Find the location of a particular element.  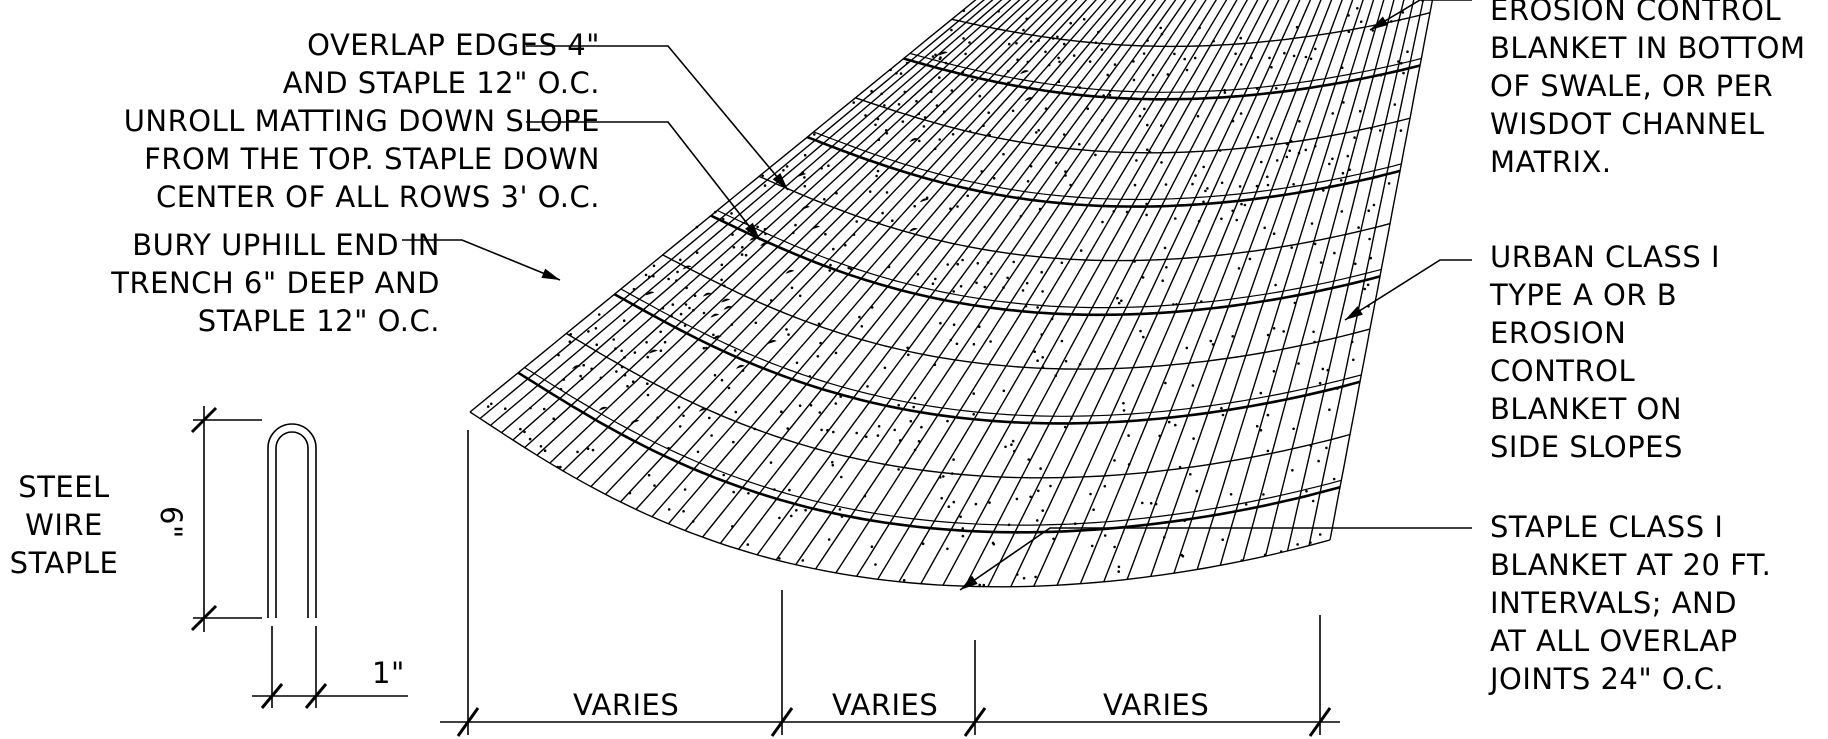

leader-swale-blanket is located at coordinates (1420, 15).